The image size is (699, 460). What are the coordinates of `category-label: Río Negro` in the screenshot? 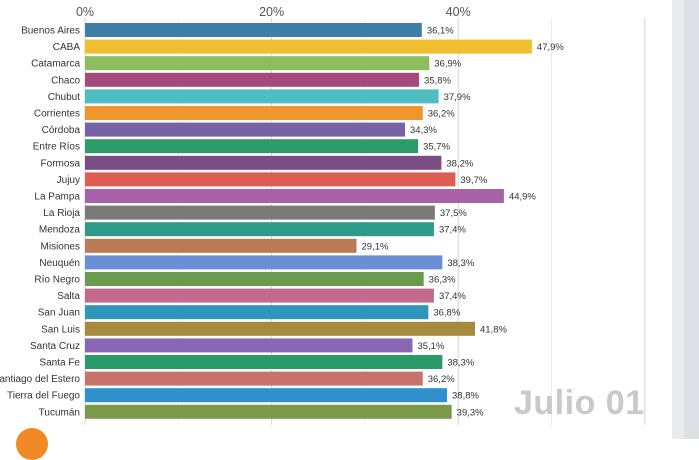 It's located at (57, 280).